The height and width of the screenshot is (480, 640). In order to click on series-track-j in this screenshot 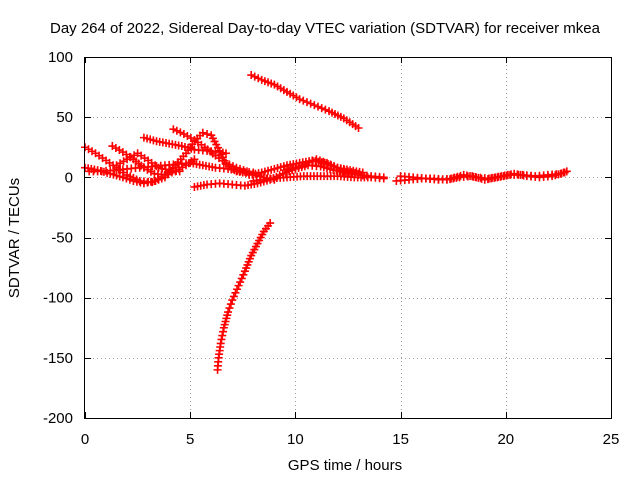, I will do `click(321, 166)`.